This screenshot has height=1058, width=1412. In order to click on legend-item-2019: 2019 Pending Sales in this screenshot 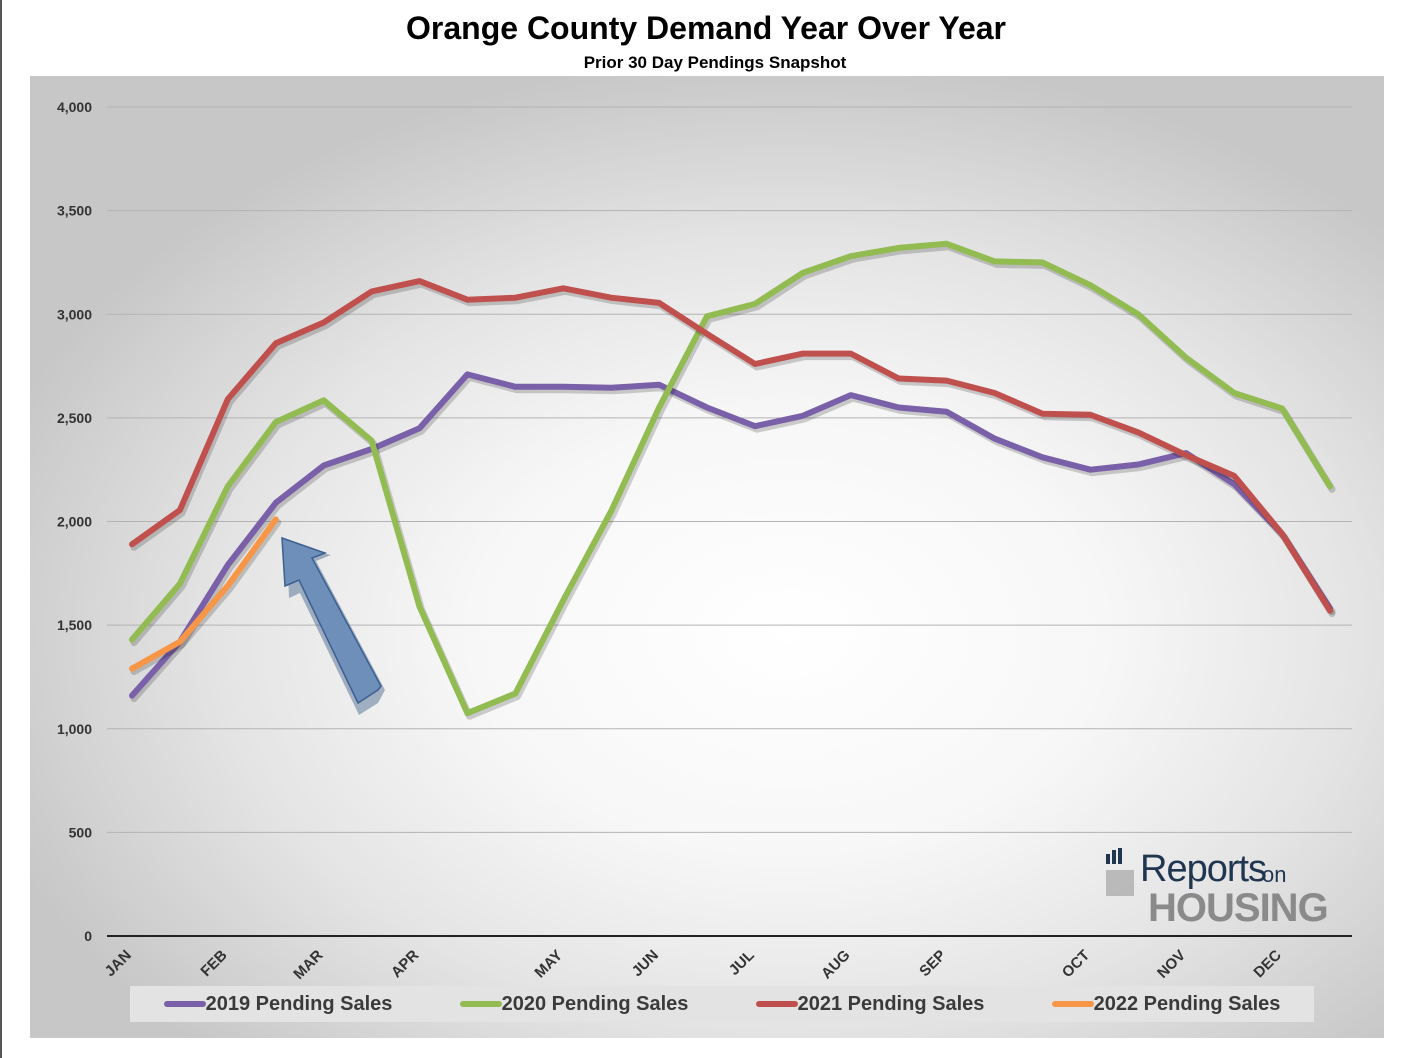, I will do `click(278, 1004)`.